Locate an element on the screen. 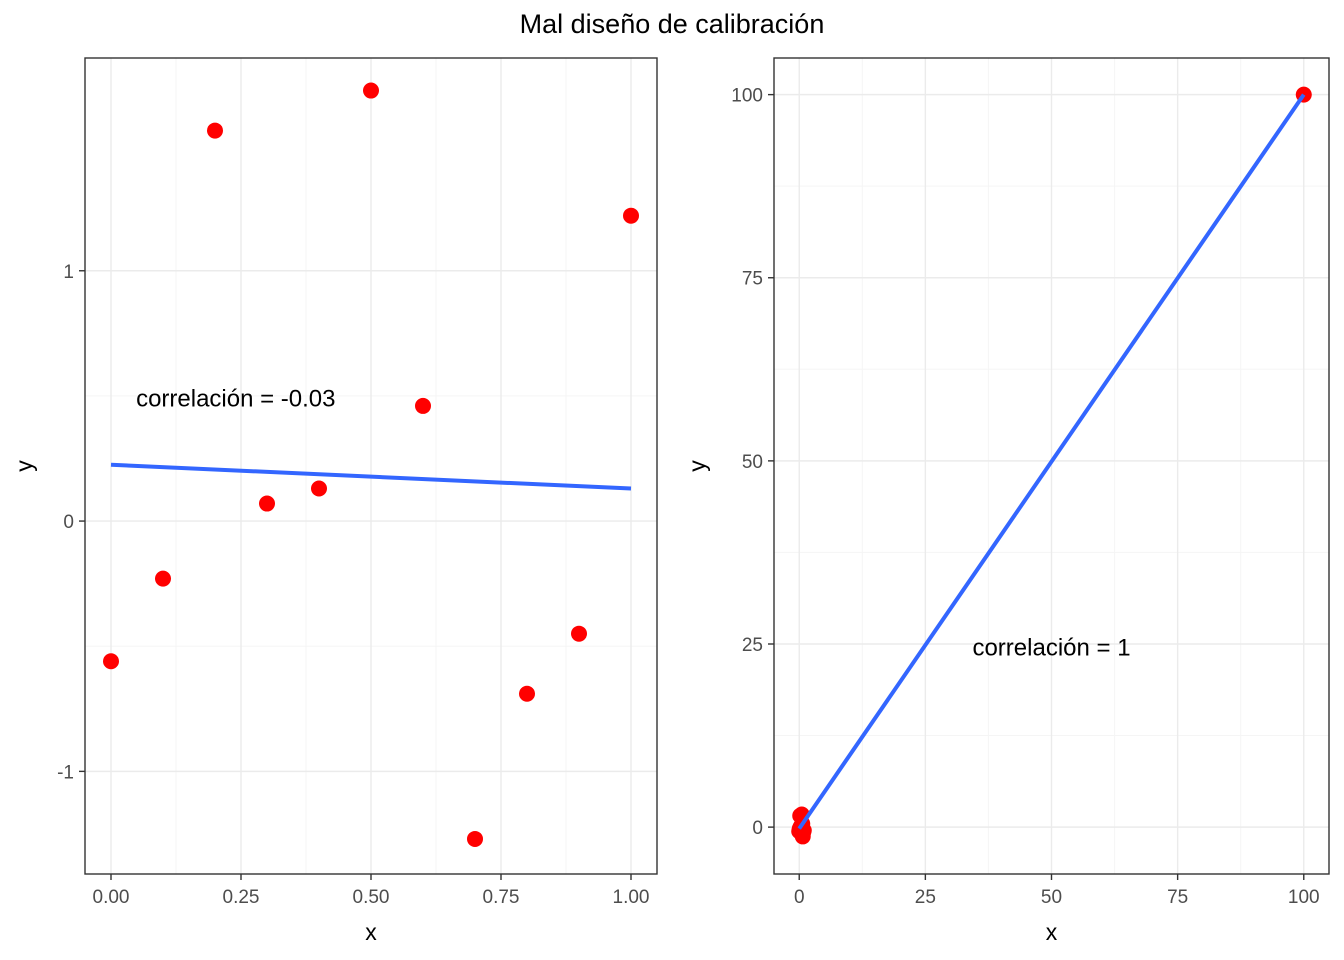 This screenshot has height=960, width=1344. x-tick-label: 75 is located at coordinates (1177, 897).